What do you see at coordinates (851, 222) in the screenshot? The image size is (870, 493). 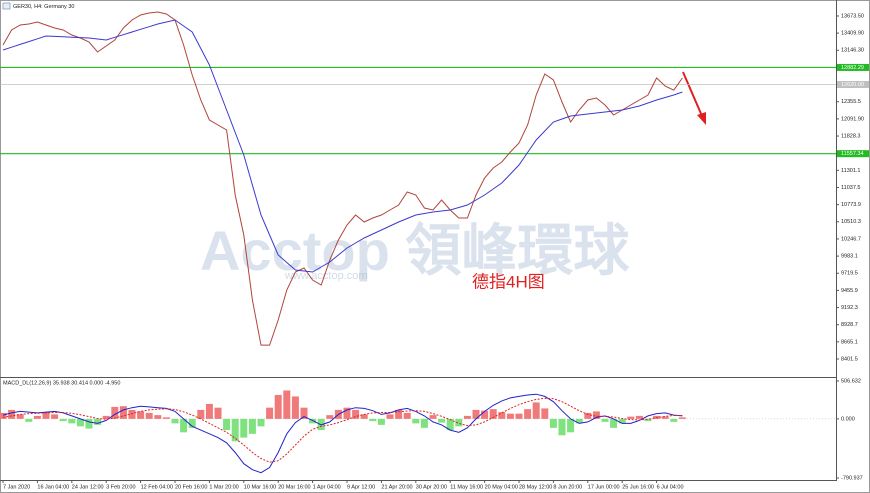 I see `y-tick-label: 10510.3` at bounding box center [851, 222].